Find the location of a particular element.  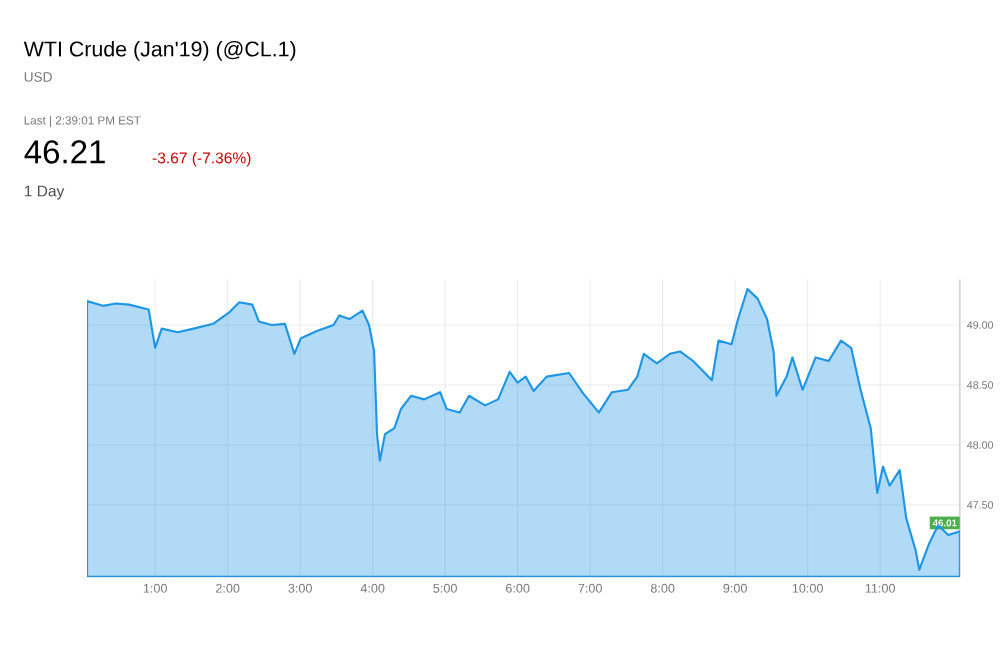

text: 46.21 is located at coordinates (64, 152).